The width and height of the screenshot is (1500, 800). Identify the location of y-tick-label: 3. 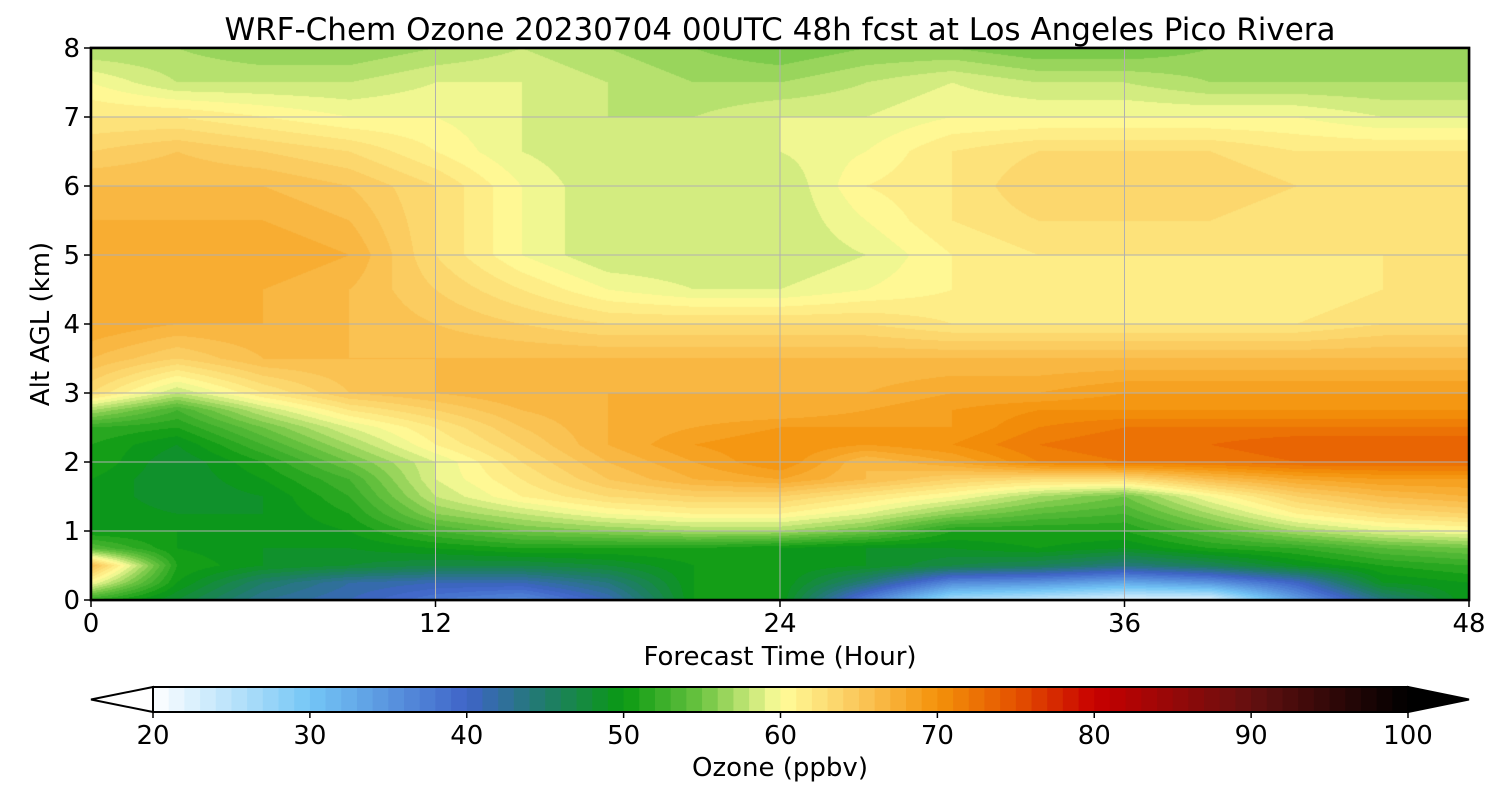
(71, 394).